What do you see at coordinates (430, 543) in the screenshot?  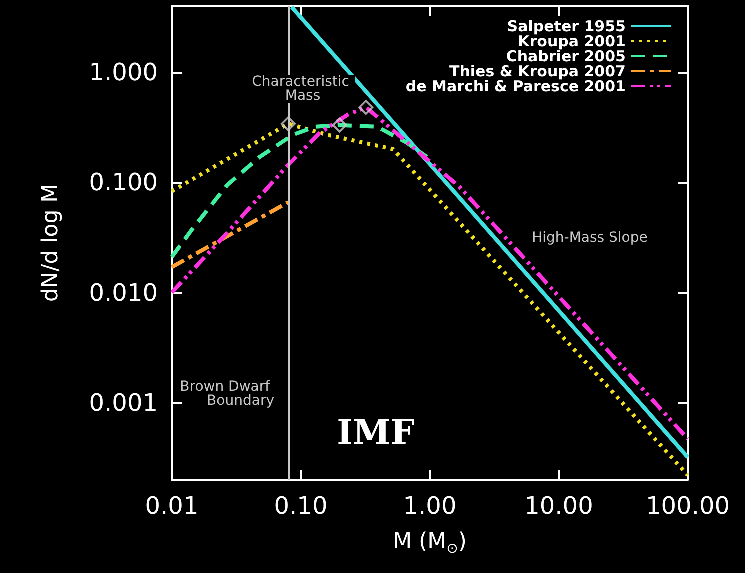 I see `x-axis-title: M (M⊙)` at bounding box center [430, 543].